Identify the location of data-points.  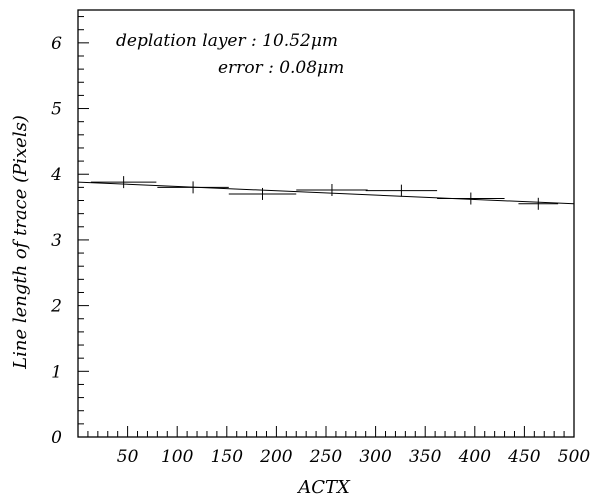
(324, 193).